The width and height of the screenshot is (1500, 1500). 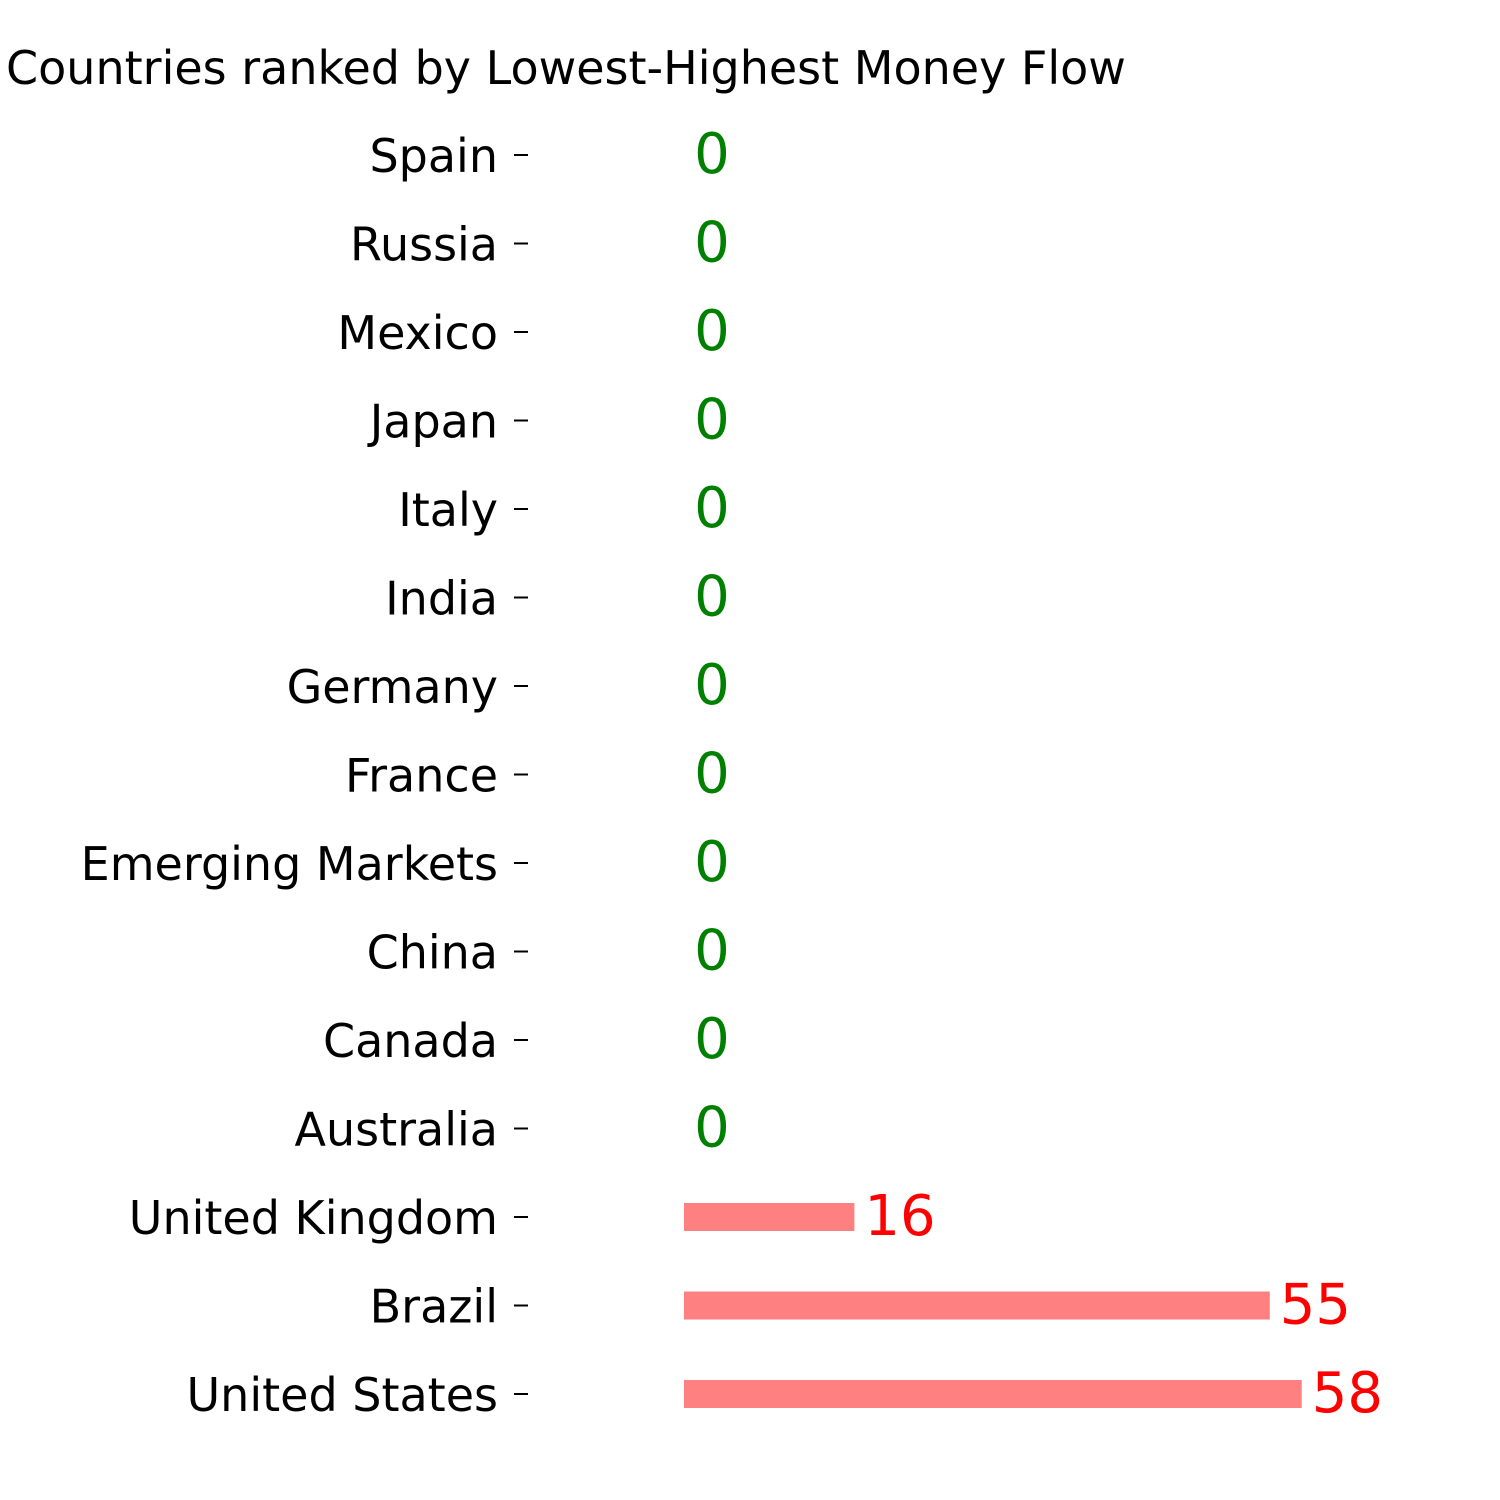 I want to click on y-tick-label-japan: Japan, so click(x=432, y=422).